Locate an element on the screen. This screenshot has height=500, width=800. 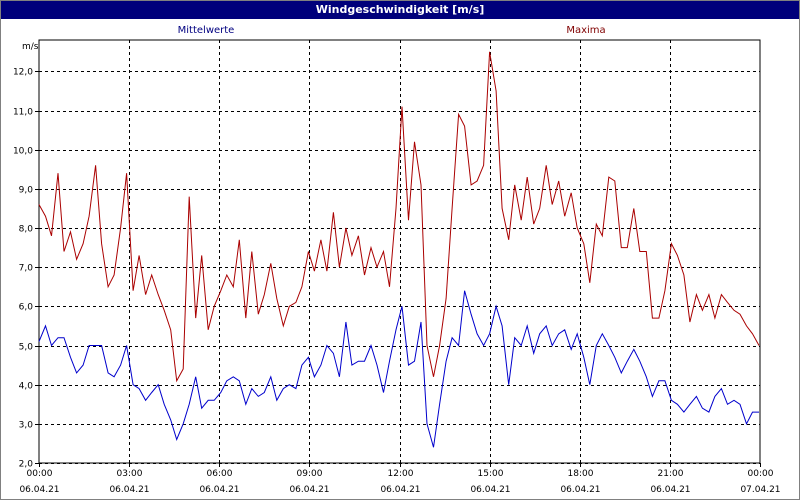
x-tick-time-label: 12:00 is located at coordinates (401, 474).